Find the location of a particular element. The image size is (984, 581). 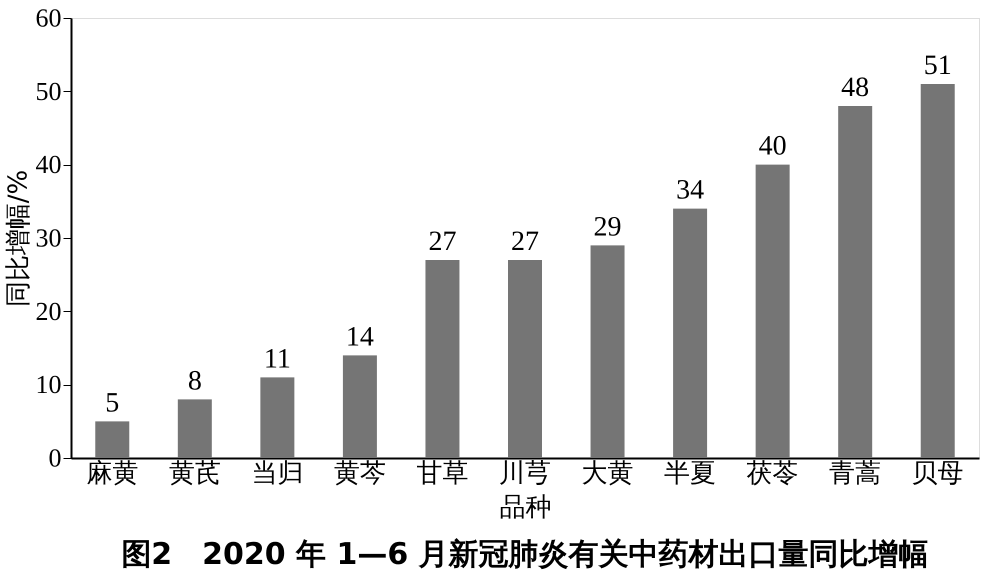

data-label: 29 is located at coordinates (608, 226).